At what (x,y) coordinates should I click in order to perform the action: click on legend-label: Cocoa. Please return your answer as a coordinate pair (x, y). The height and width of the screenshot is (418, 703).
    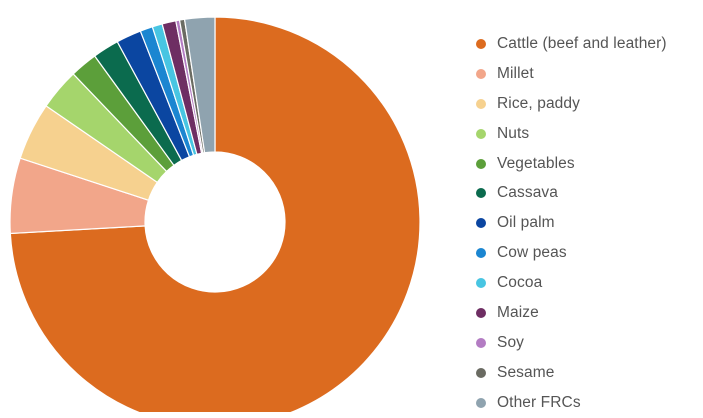
    Looking at the image, I should click on (520, 283).